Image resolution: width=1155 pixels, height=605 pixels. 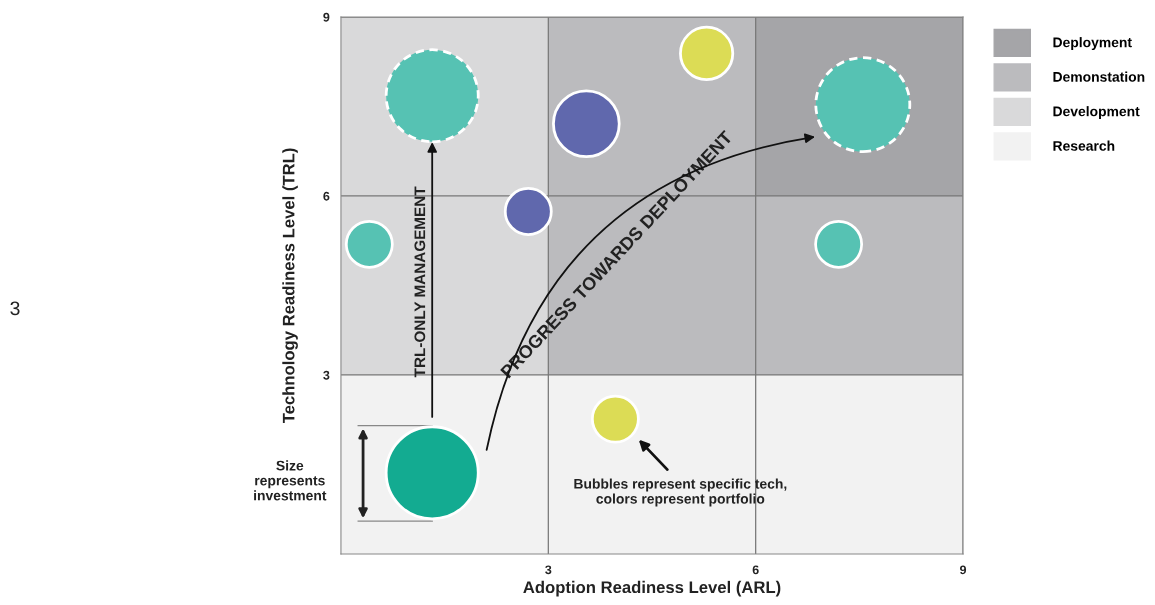 What do you see at coordinates (1096, 113) in the screenshot?
I see `legend-label: Development` at bounding box center [1096, 113].